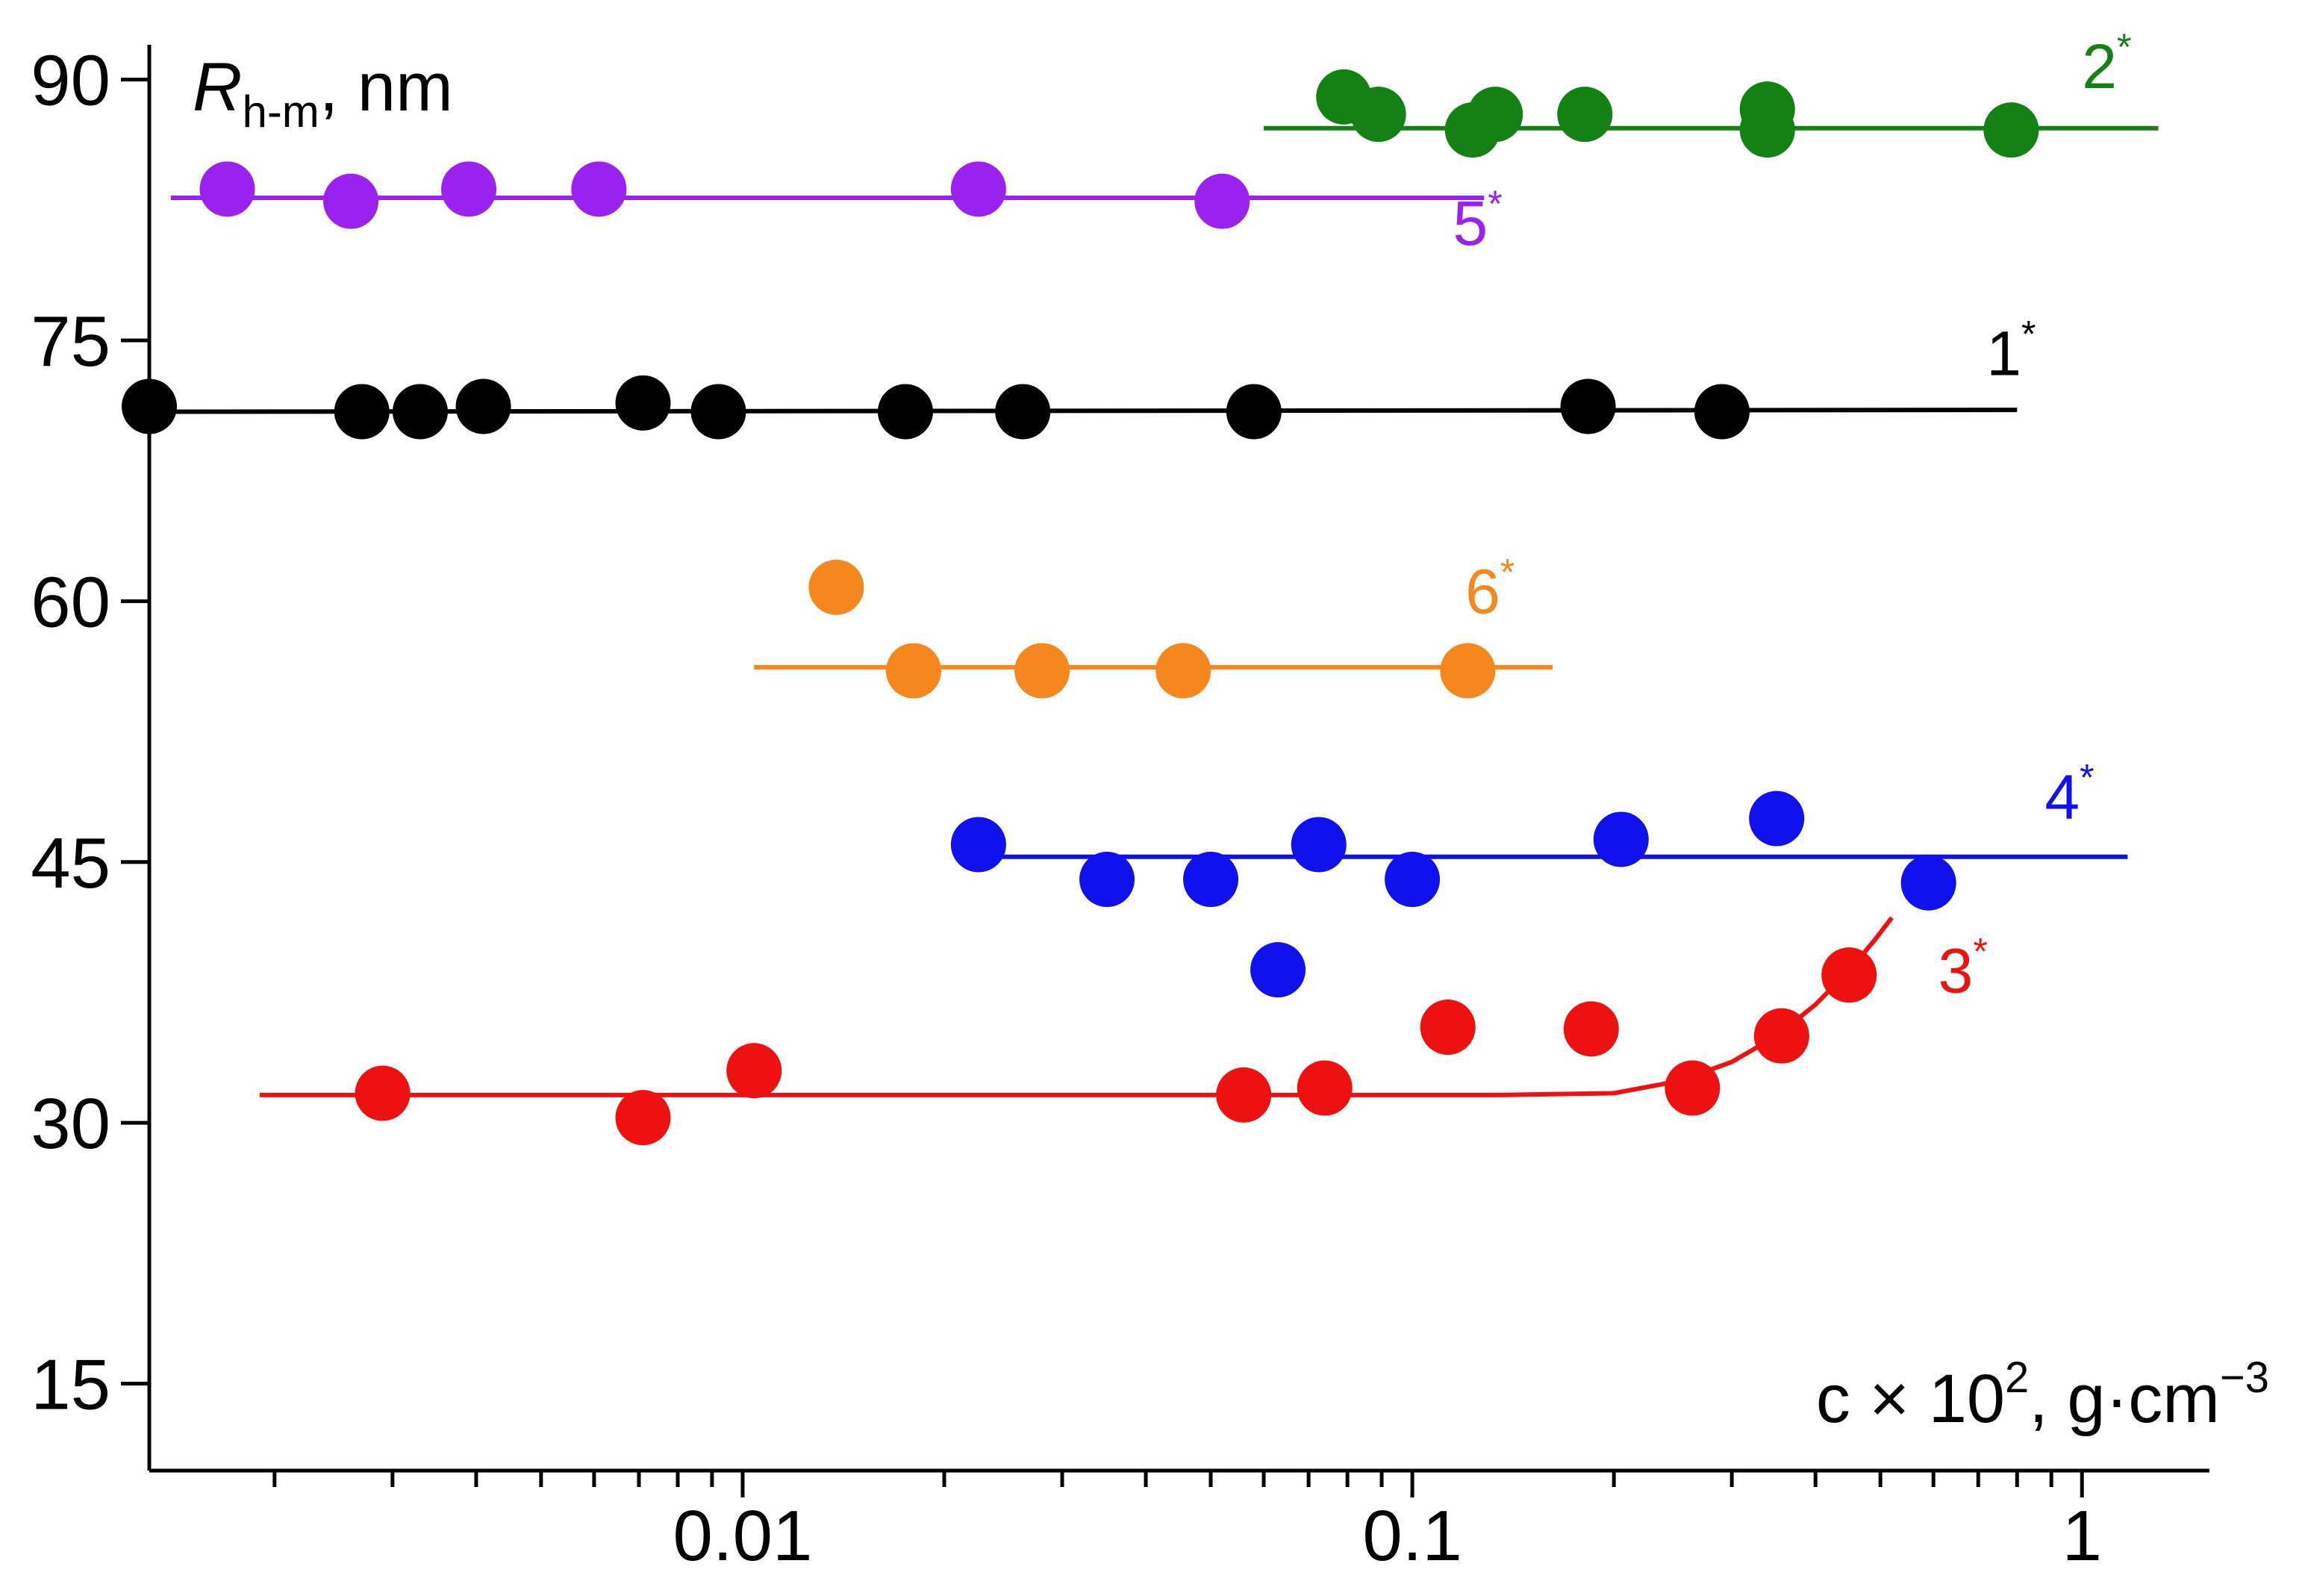 The height and width of the screenshot is (1596, 2302). Describe the element at coordinates (70, 81) in the screenshot. I see `y-tick-label: 90` at that location.